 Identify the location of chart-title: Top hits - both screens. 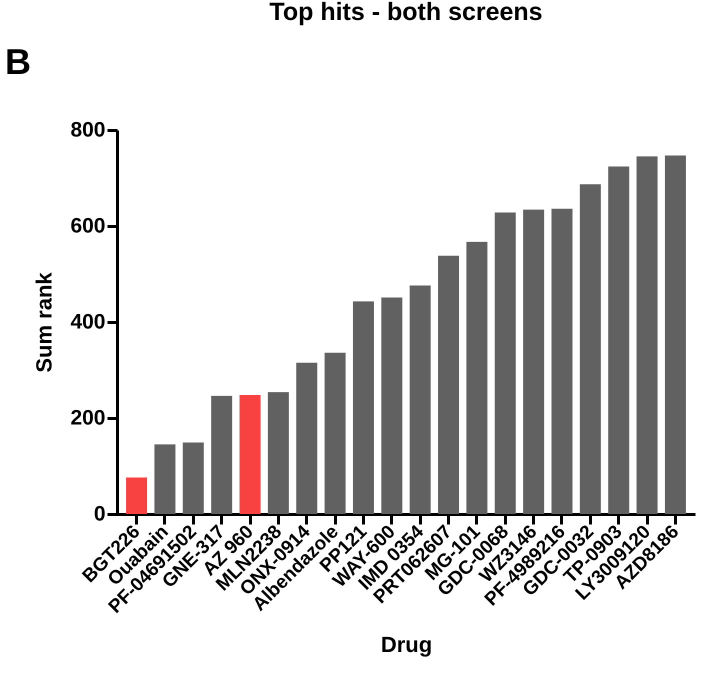
(406, 13).